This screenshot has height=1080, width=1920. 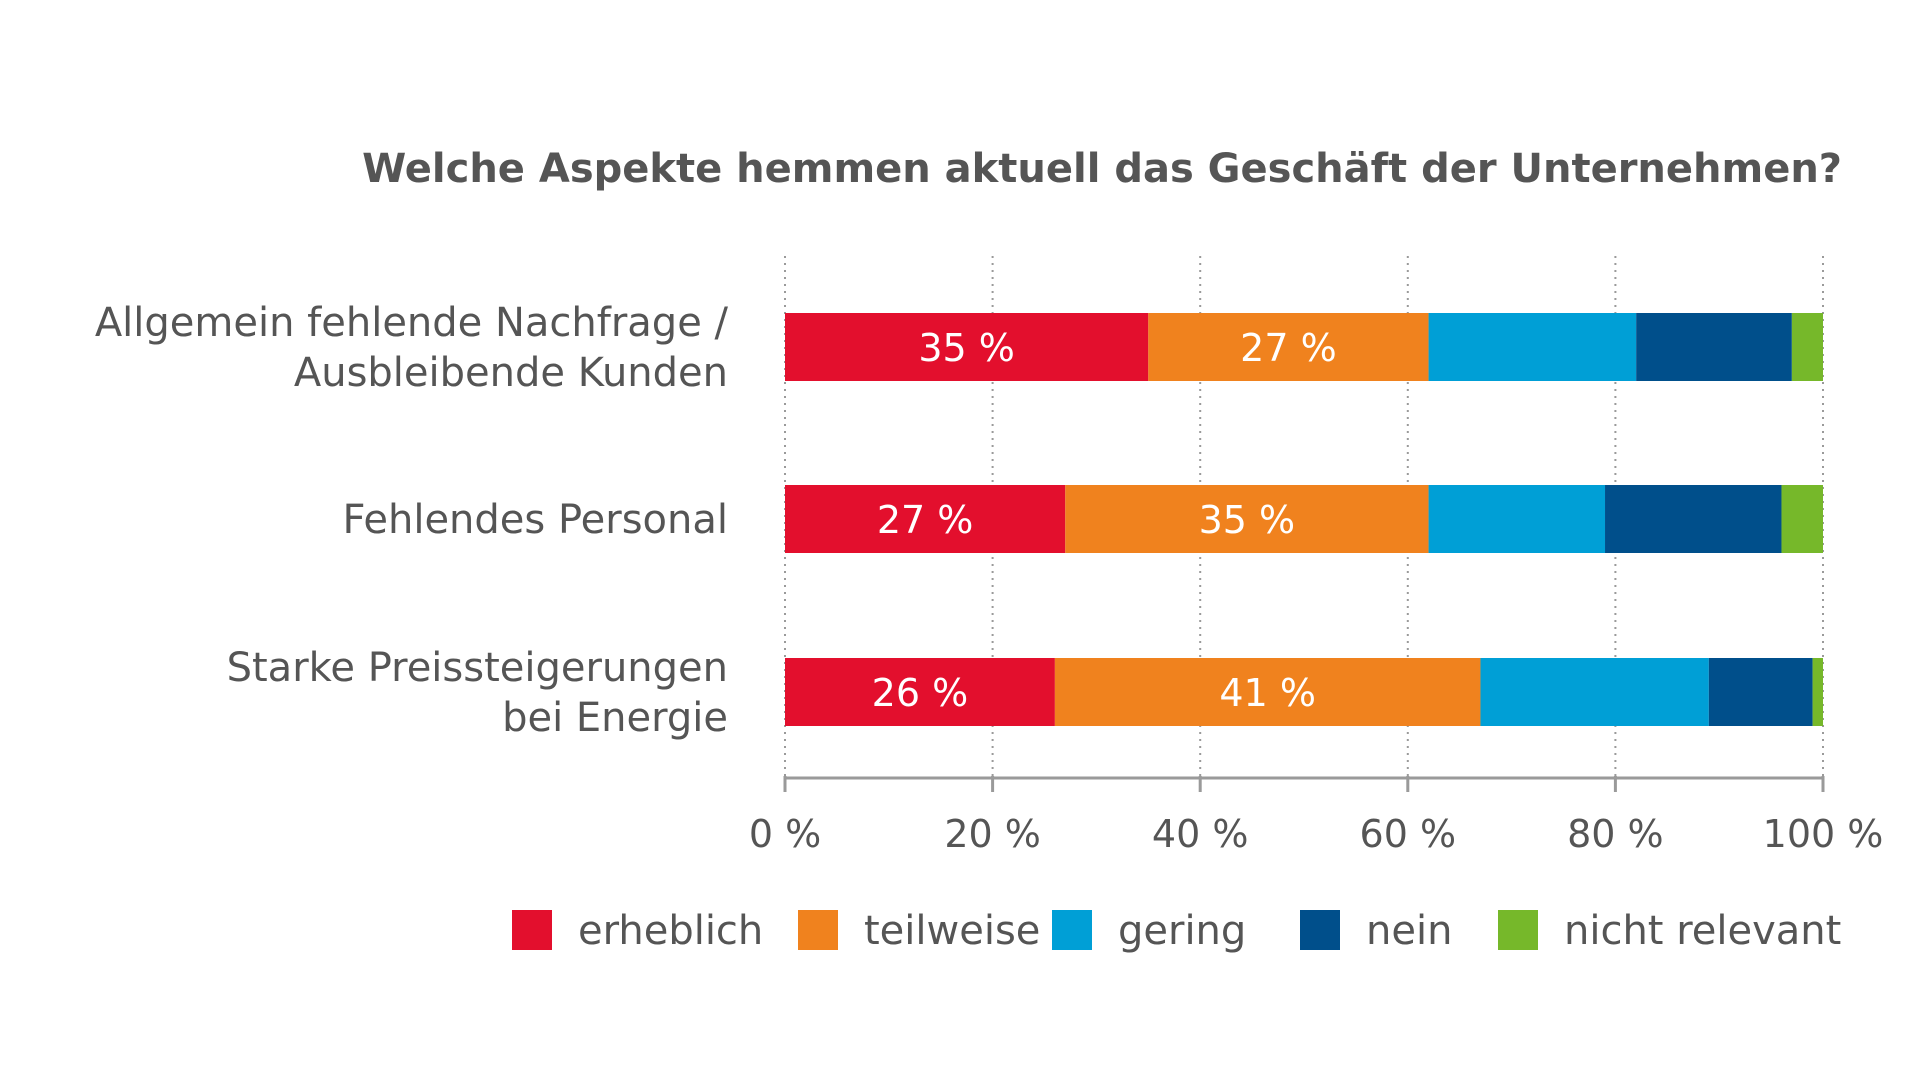 What do you see at coordinates (1316, 816) in the screenshot?
I see `x-axis: 0 % 20 % 40 % 60 % 80 % 100 %` at bounding box center [1316, 816].